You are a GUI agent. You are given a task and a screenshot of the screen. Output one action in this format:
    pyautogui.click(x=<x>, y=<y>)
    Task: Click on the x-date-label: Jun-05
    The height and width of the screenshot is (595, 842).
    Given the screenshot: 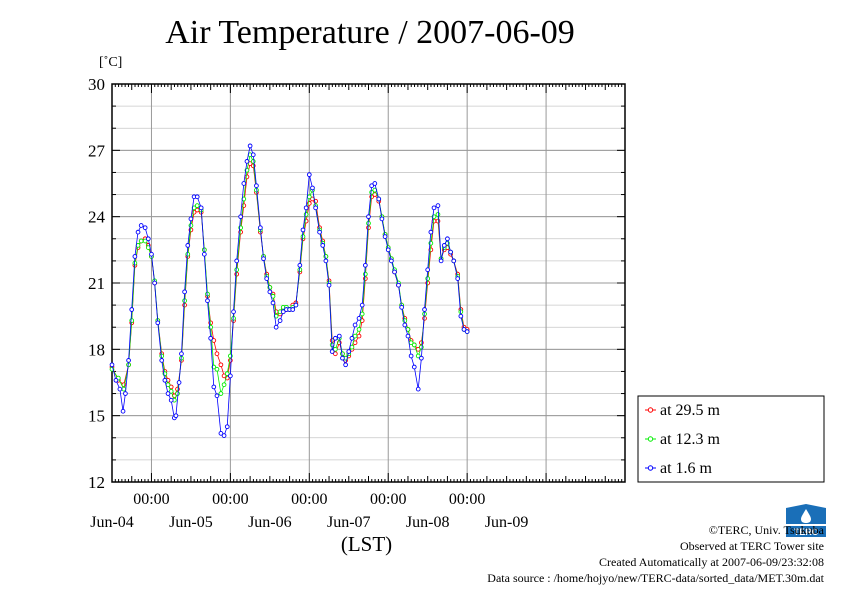 What is the action you would take?
    pyautogui.click(x=191, y=522)
    